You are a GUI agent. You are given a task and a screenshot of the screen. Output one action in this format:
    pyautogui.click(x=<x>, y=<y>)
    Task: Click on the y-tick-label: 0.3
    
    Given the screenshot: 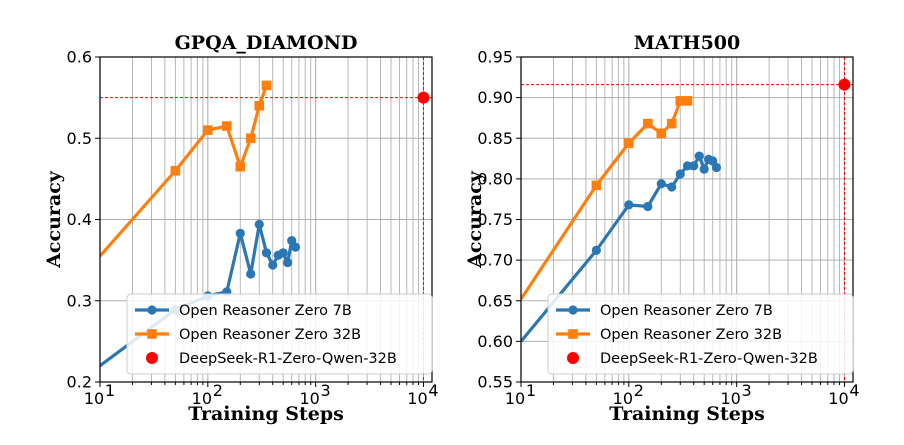 What is the action you would take?
    pyautogui.click(x=79, y=300)
    